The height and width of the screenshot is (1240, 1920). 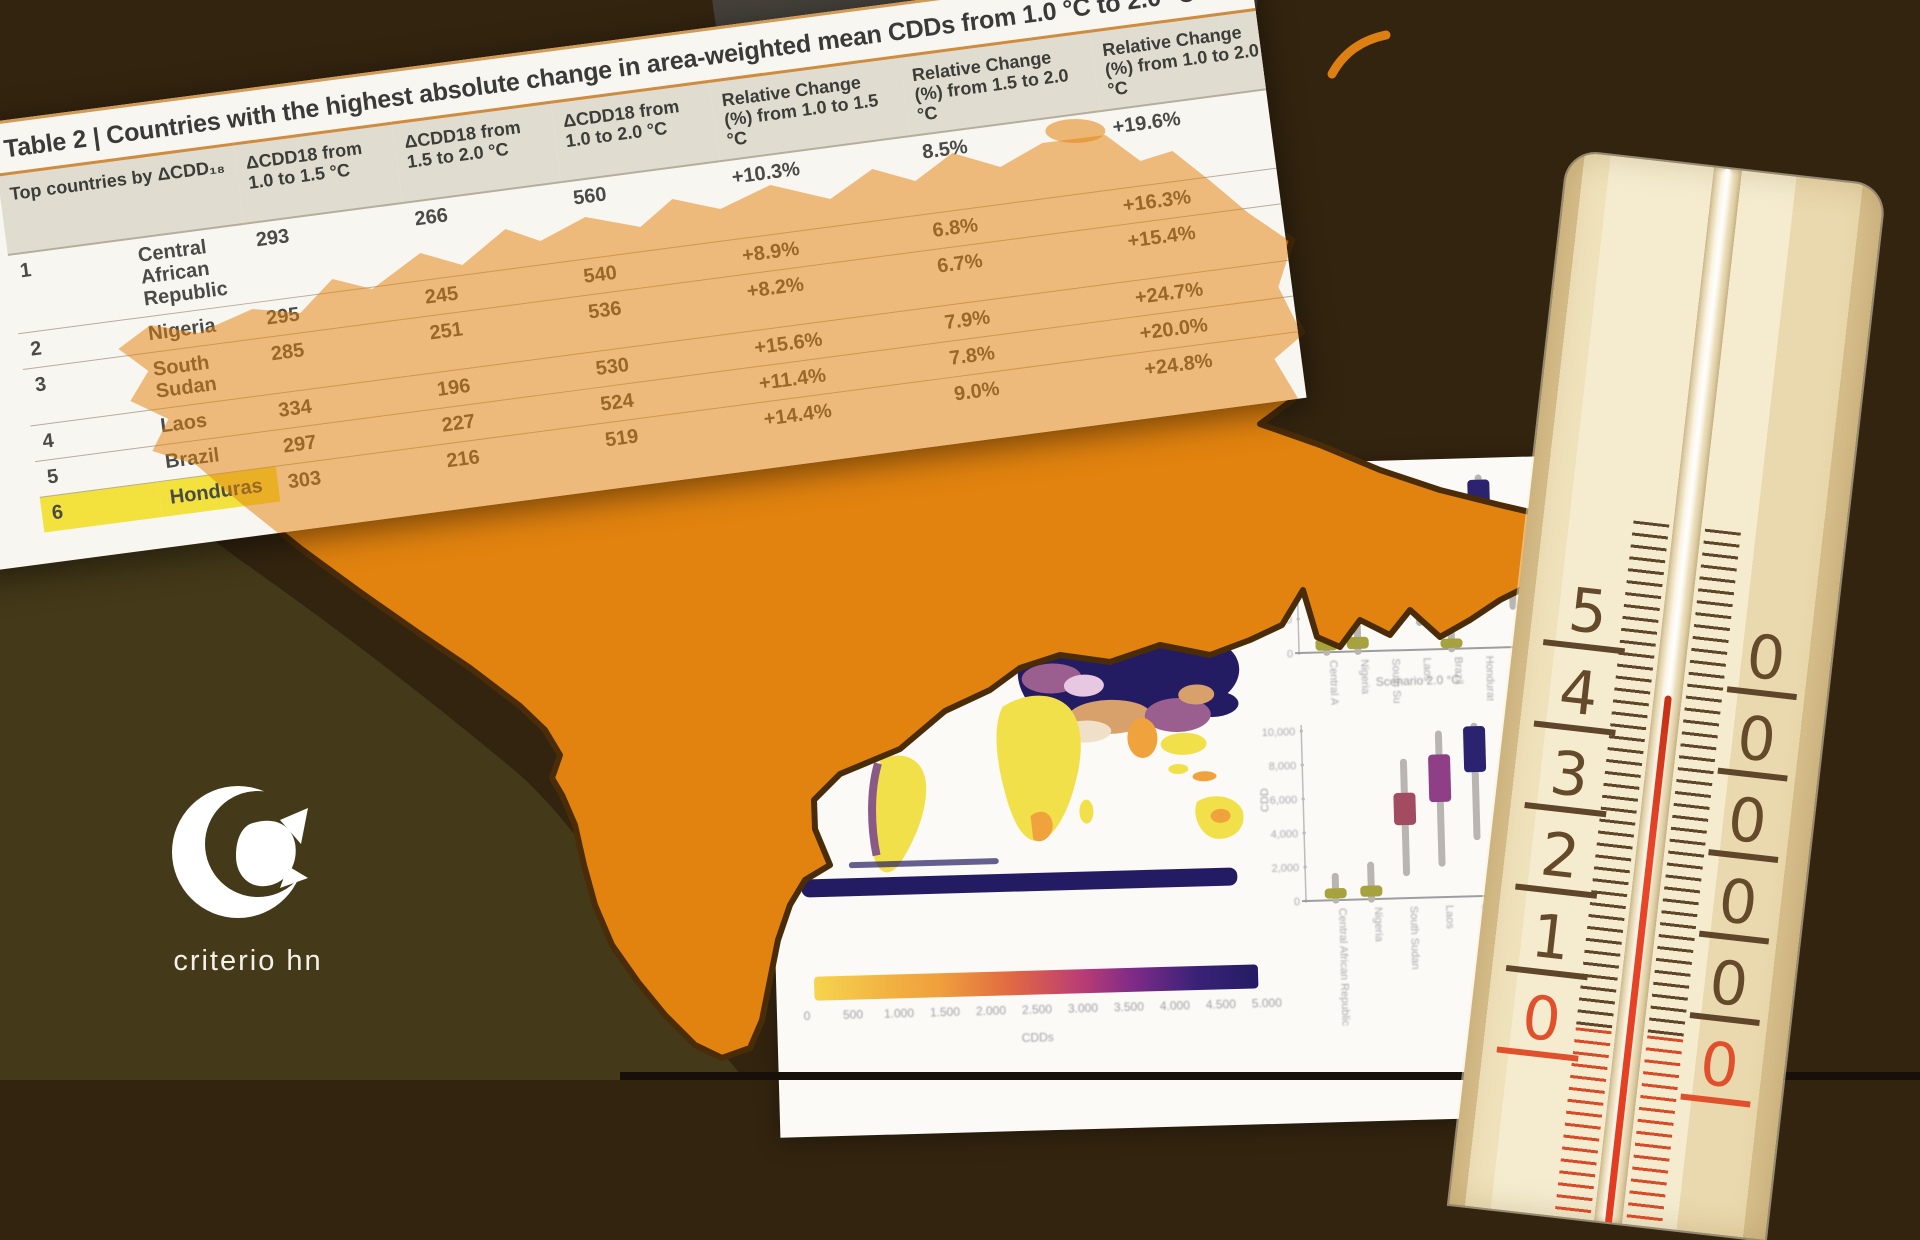 What do you see at coordinates (1037, 1009) in the screenshot?
I see `colorbar-tick-label: 2.500` at bounding box center [1037, 1009].